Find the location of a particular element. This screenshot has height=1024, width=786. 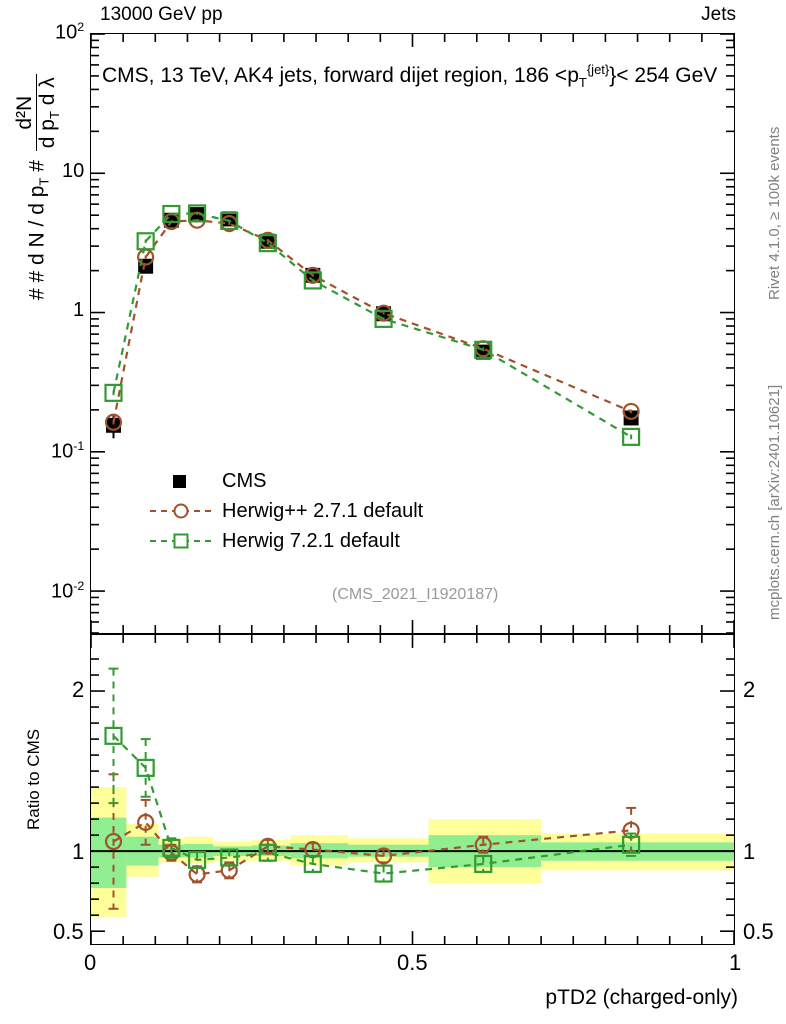

ratio-y-tick-label-left-2: 2 is located at coordinates (78, 690).